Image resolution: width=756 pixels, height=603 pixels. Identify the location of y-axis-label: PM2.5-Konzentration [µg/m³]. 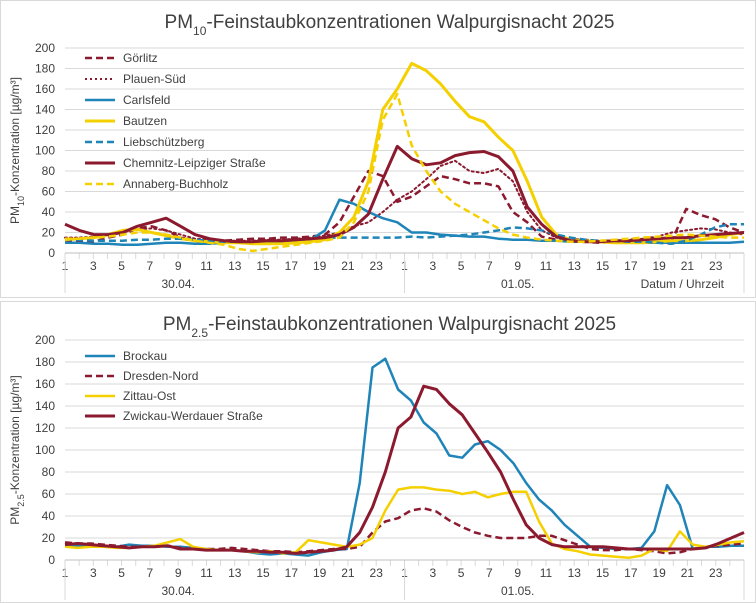
(17, 449).